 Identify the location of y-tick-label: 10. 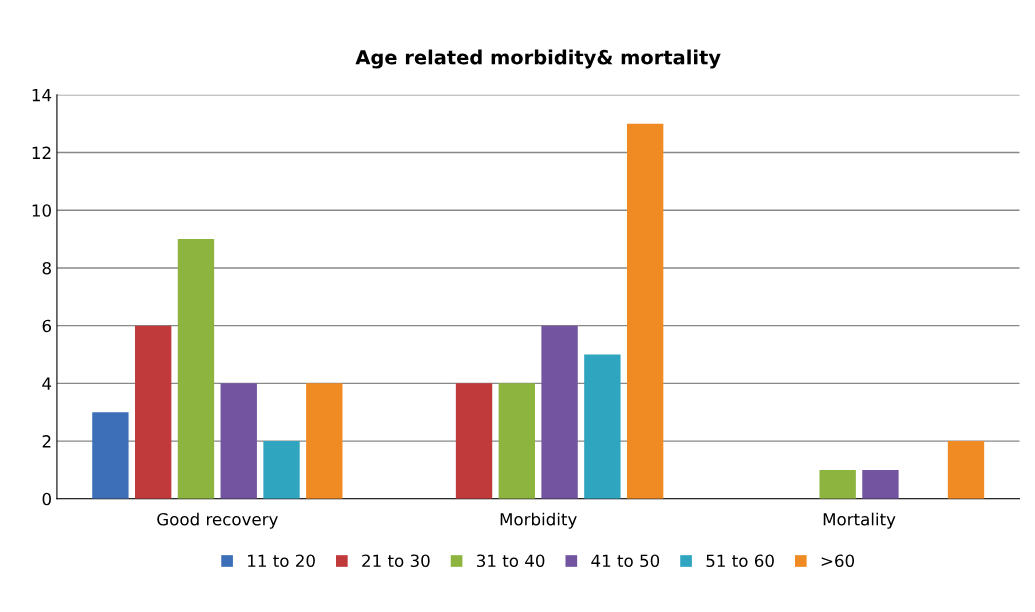
(41, 210).